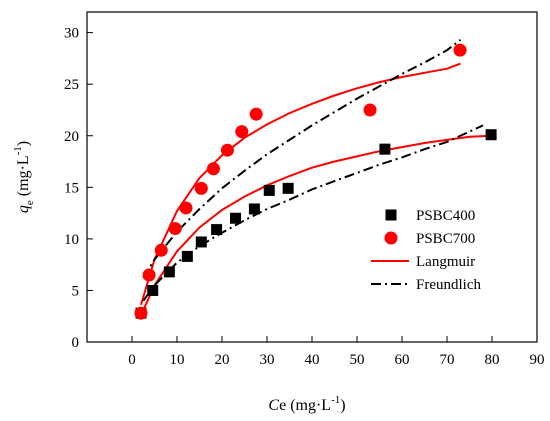  What do you see at coordinates (447, 360) in the screenshot?
I see `x-tick-label: 70` at bounding box center [447, 360].